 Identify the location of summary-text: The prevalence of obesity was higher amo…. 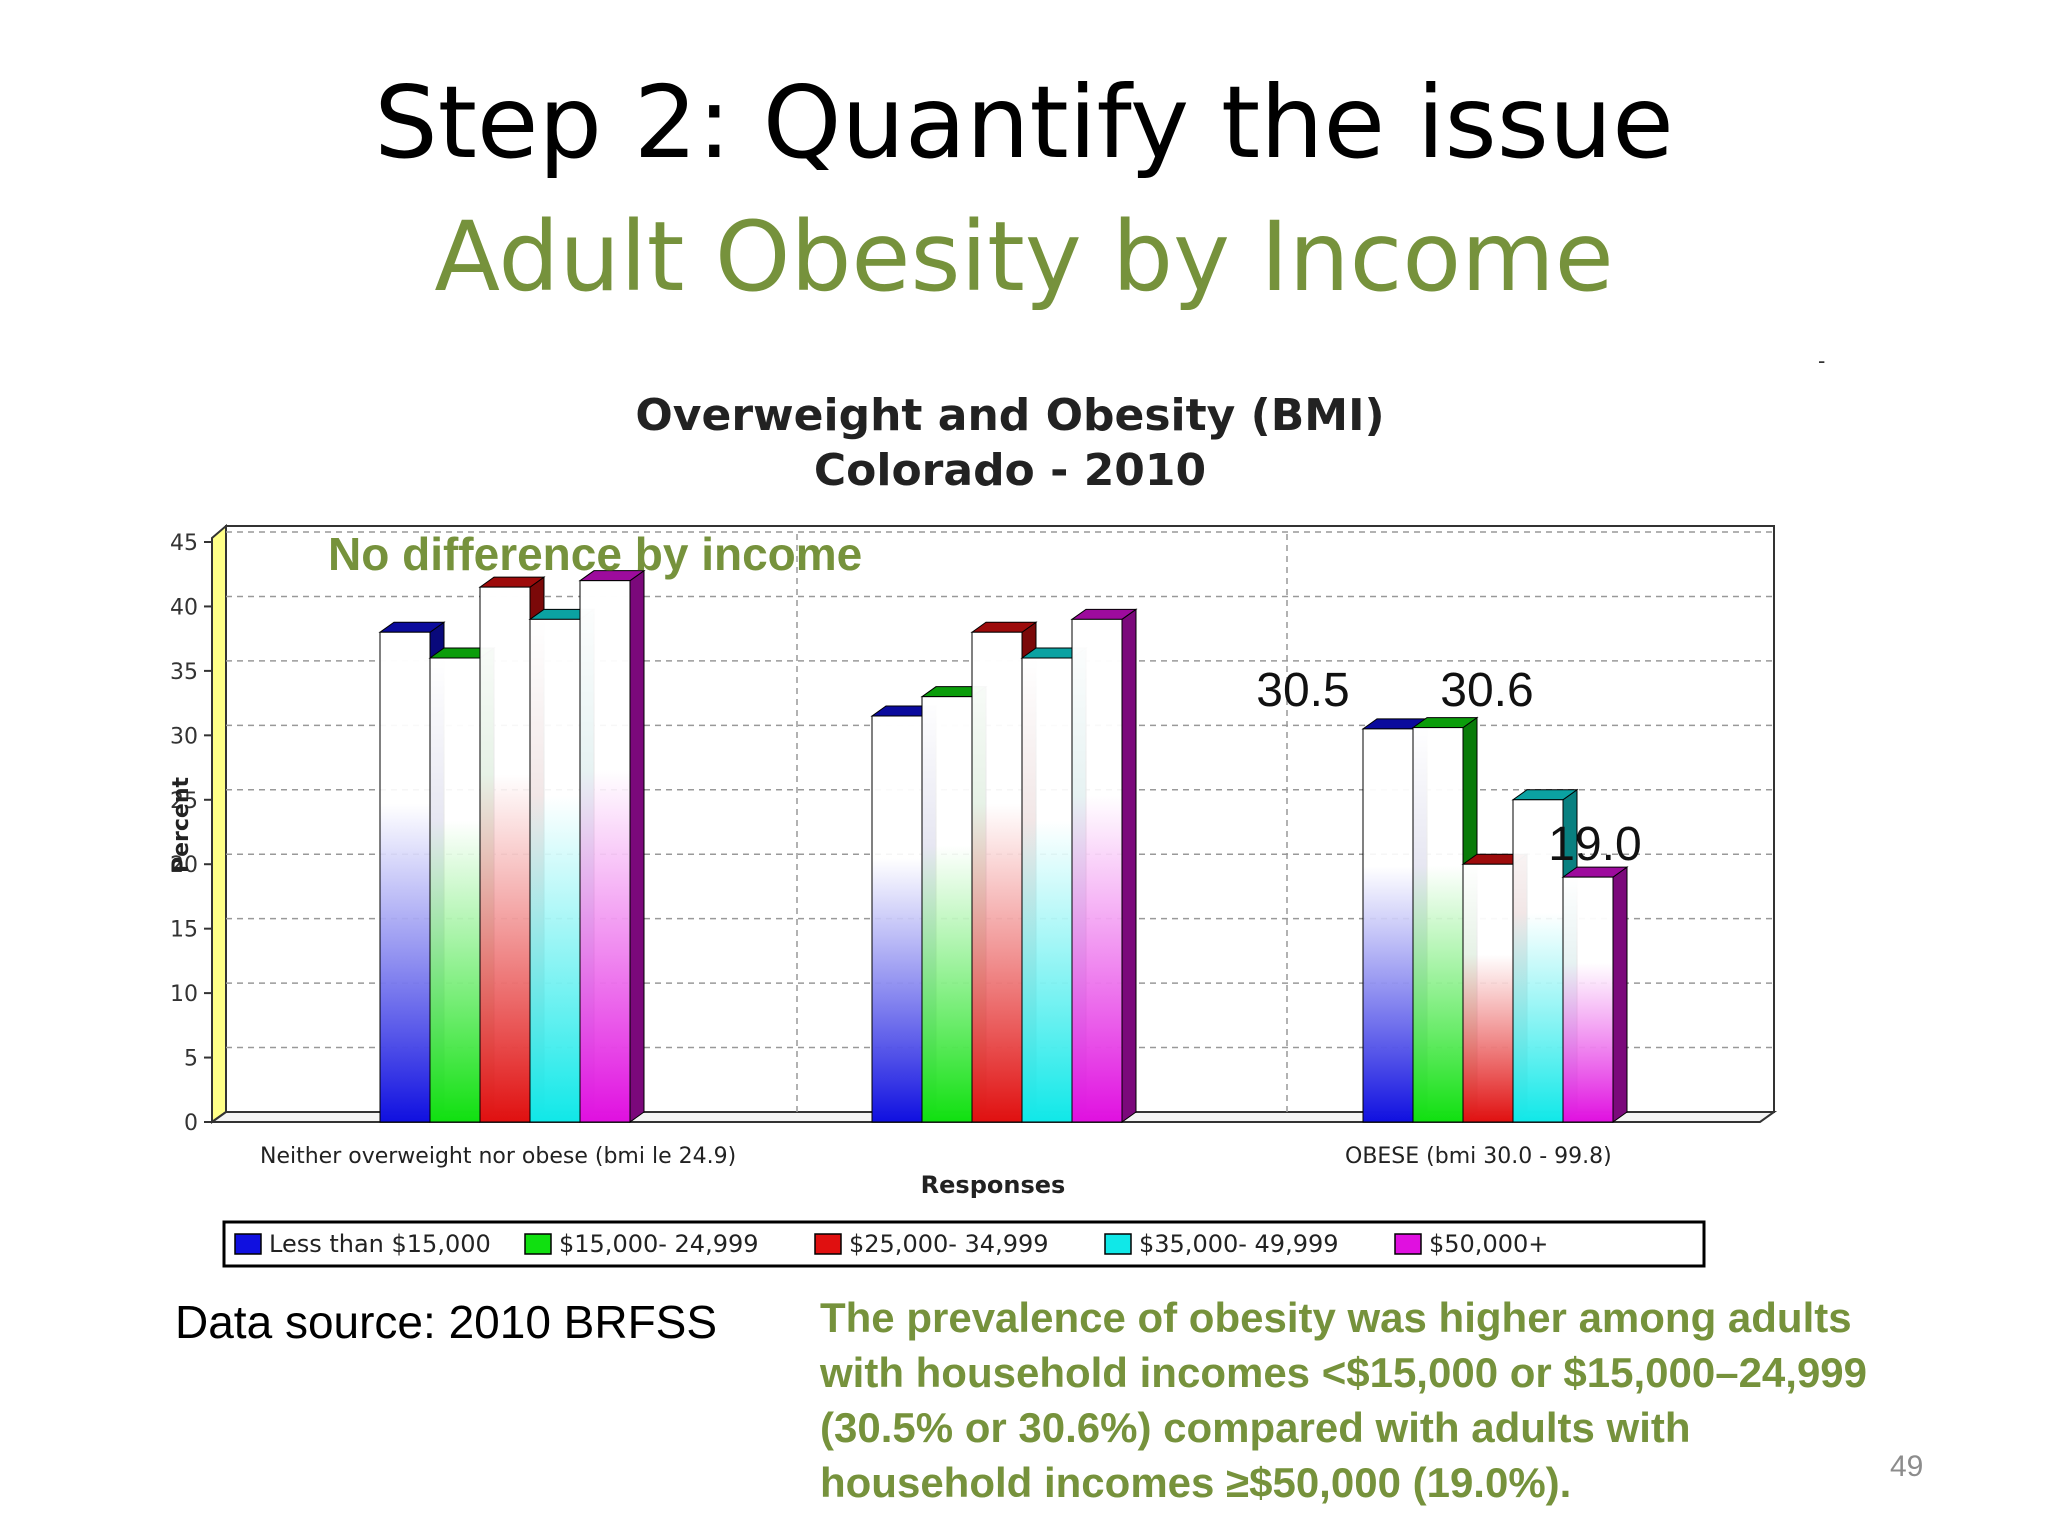
(1344, 1400).